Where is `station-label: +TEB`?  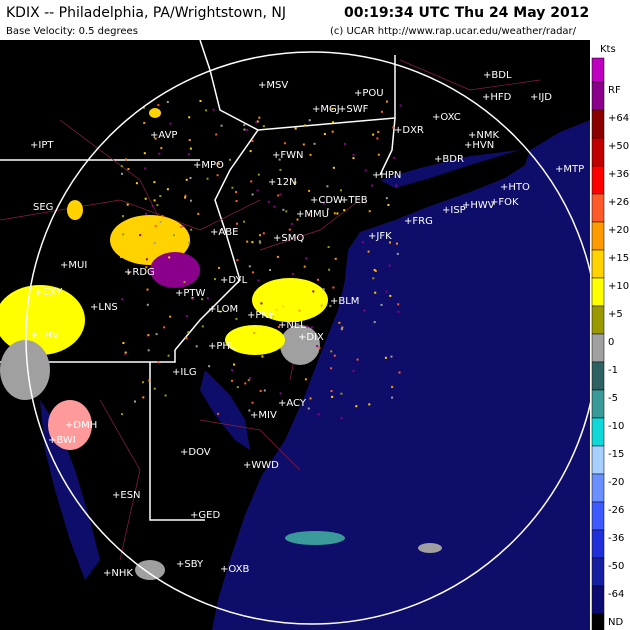
station-label: +TEB is located at coordinates (354, 200).